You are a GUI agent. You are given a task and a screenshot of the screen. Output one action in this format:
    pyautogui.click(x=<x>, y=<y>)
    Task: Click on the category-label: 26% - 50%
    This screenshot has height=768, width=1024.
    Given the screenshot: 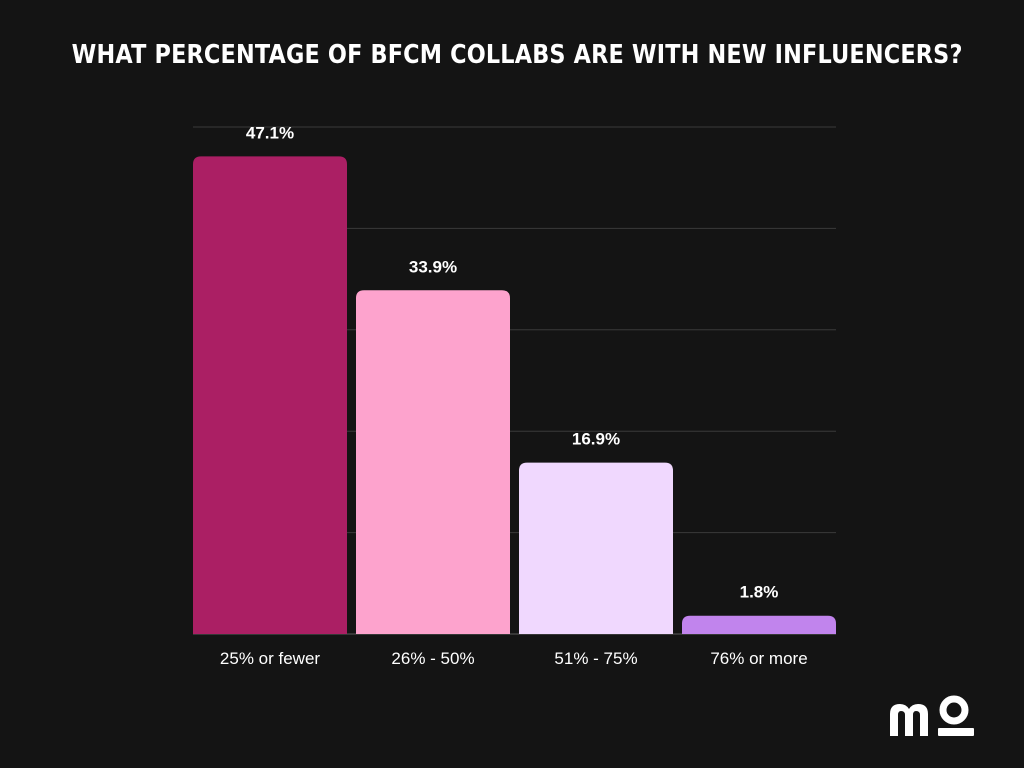 What is the action you would take?
    pyautogui.click(x=432, y=658)
    